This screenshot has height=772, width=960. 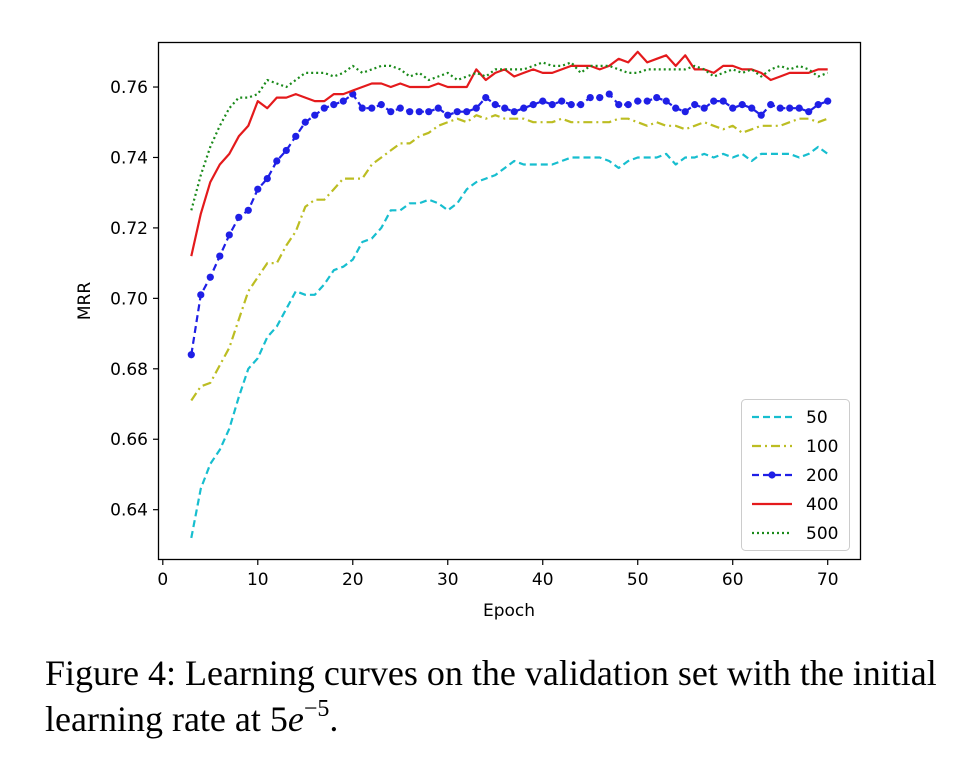 I want to click on y-tick-label: 0.76, so click(x=129, y=88).